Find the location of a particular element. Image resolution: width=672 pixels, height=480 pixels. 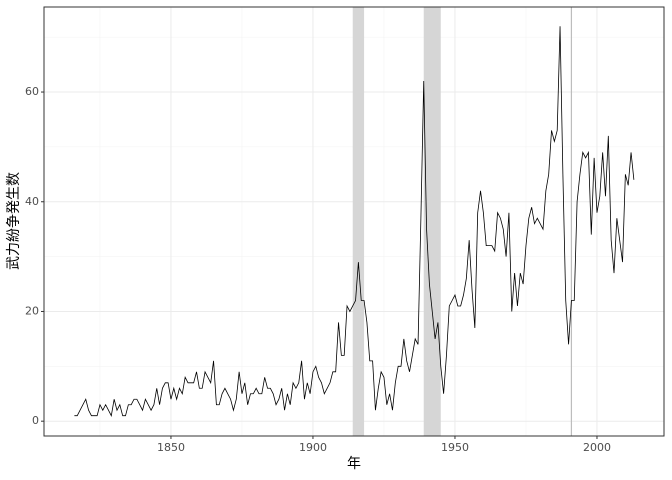

y-tick-label: 20 is located at coordinates (32, 310).